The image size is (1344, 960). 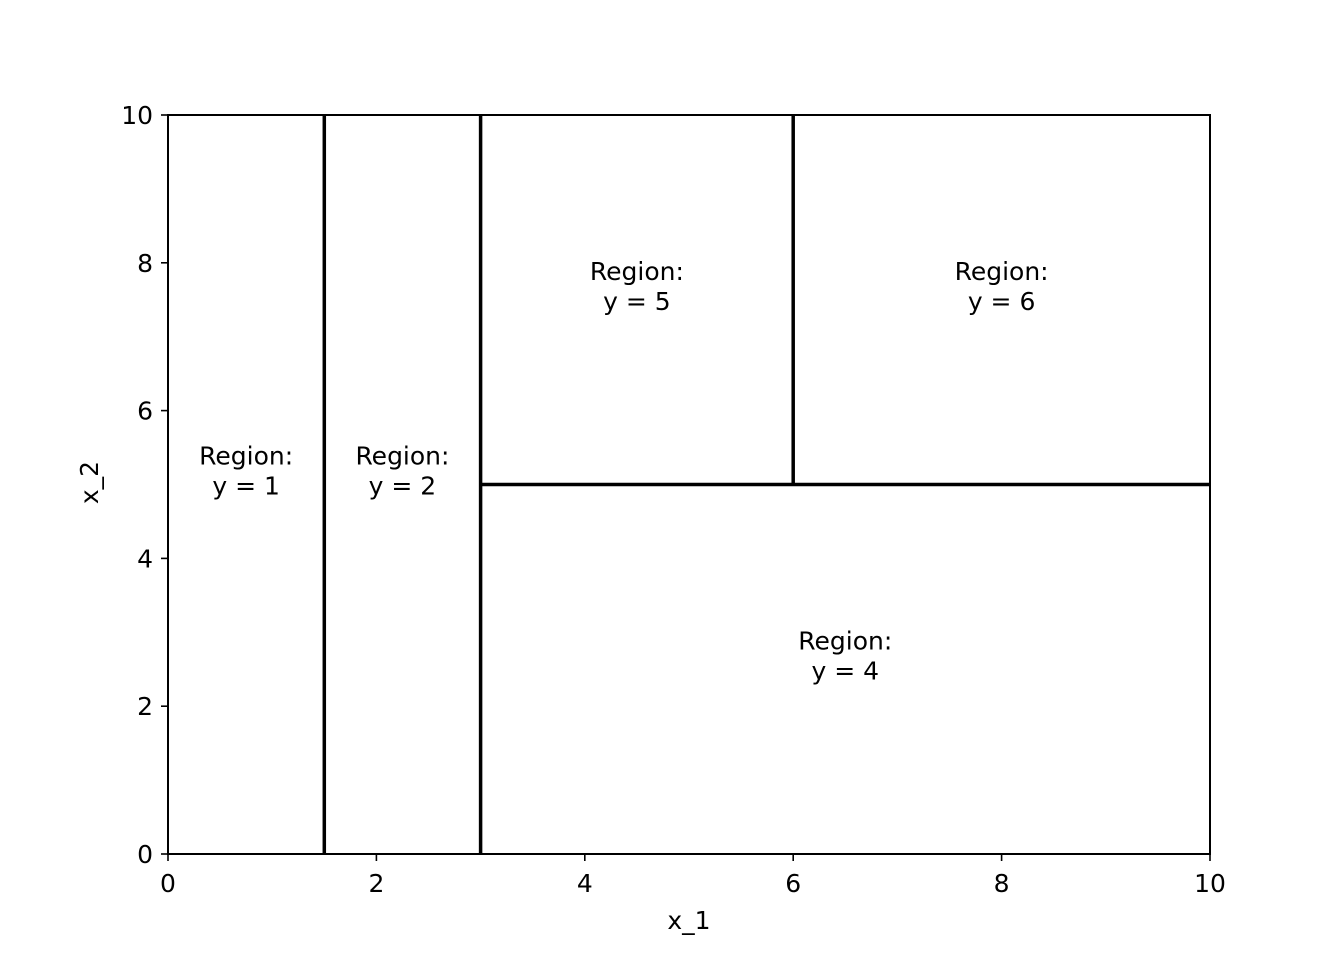 I want to click on x-tick-label: 10, so click(x=1210, y=883).